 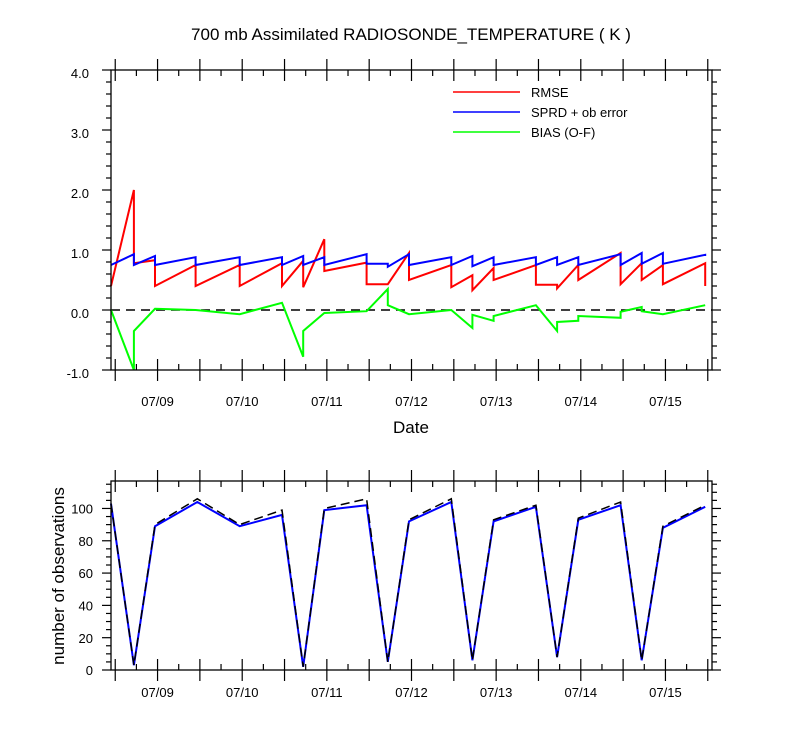 What do you see at coordinates (579, 112) in the screenshot?
I see `legend-label-sprd: SPRD + ob error` at bounding box center [579, 112].